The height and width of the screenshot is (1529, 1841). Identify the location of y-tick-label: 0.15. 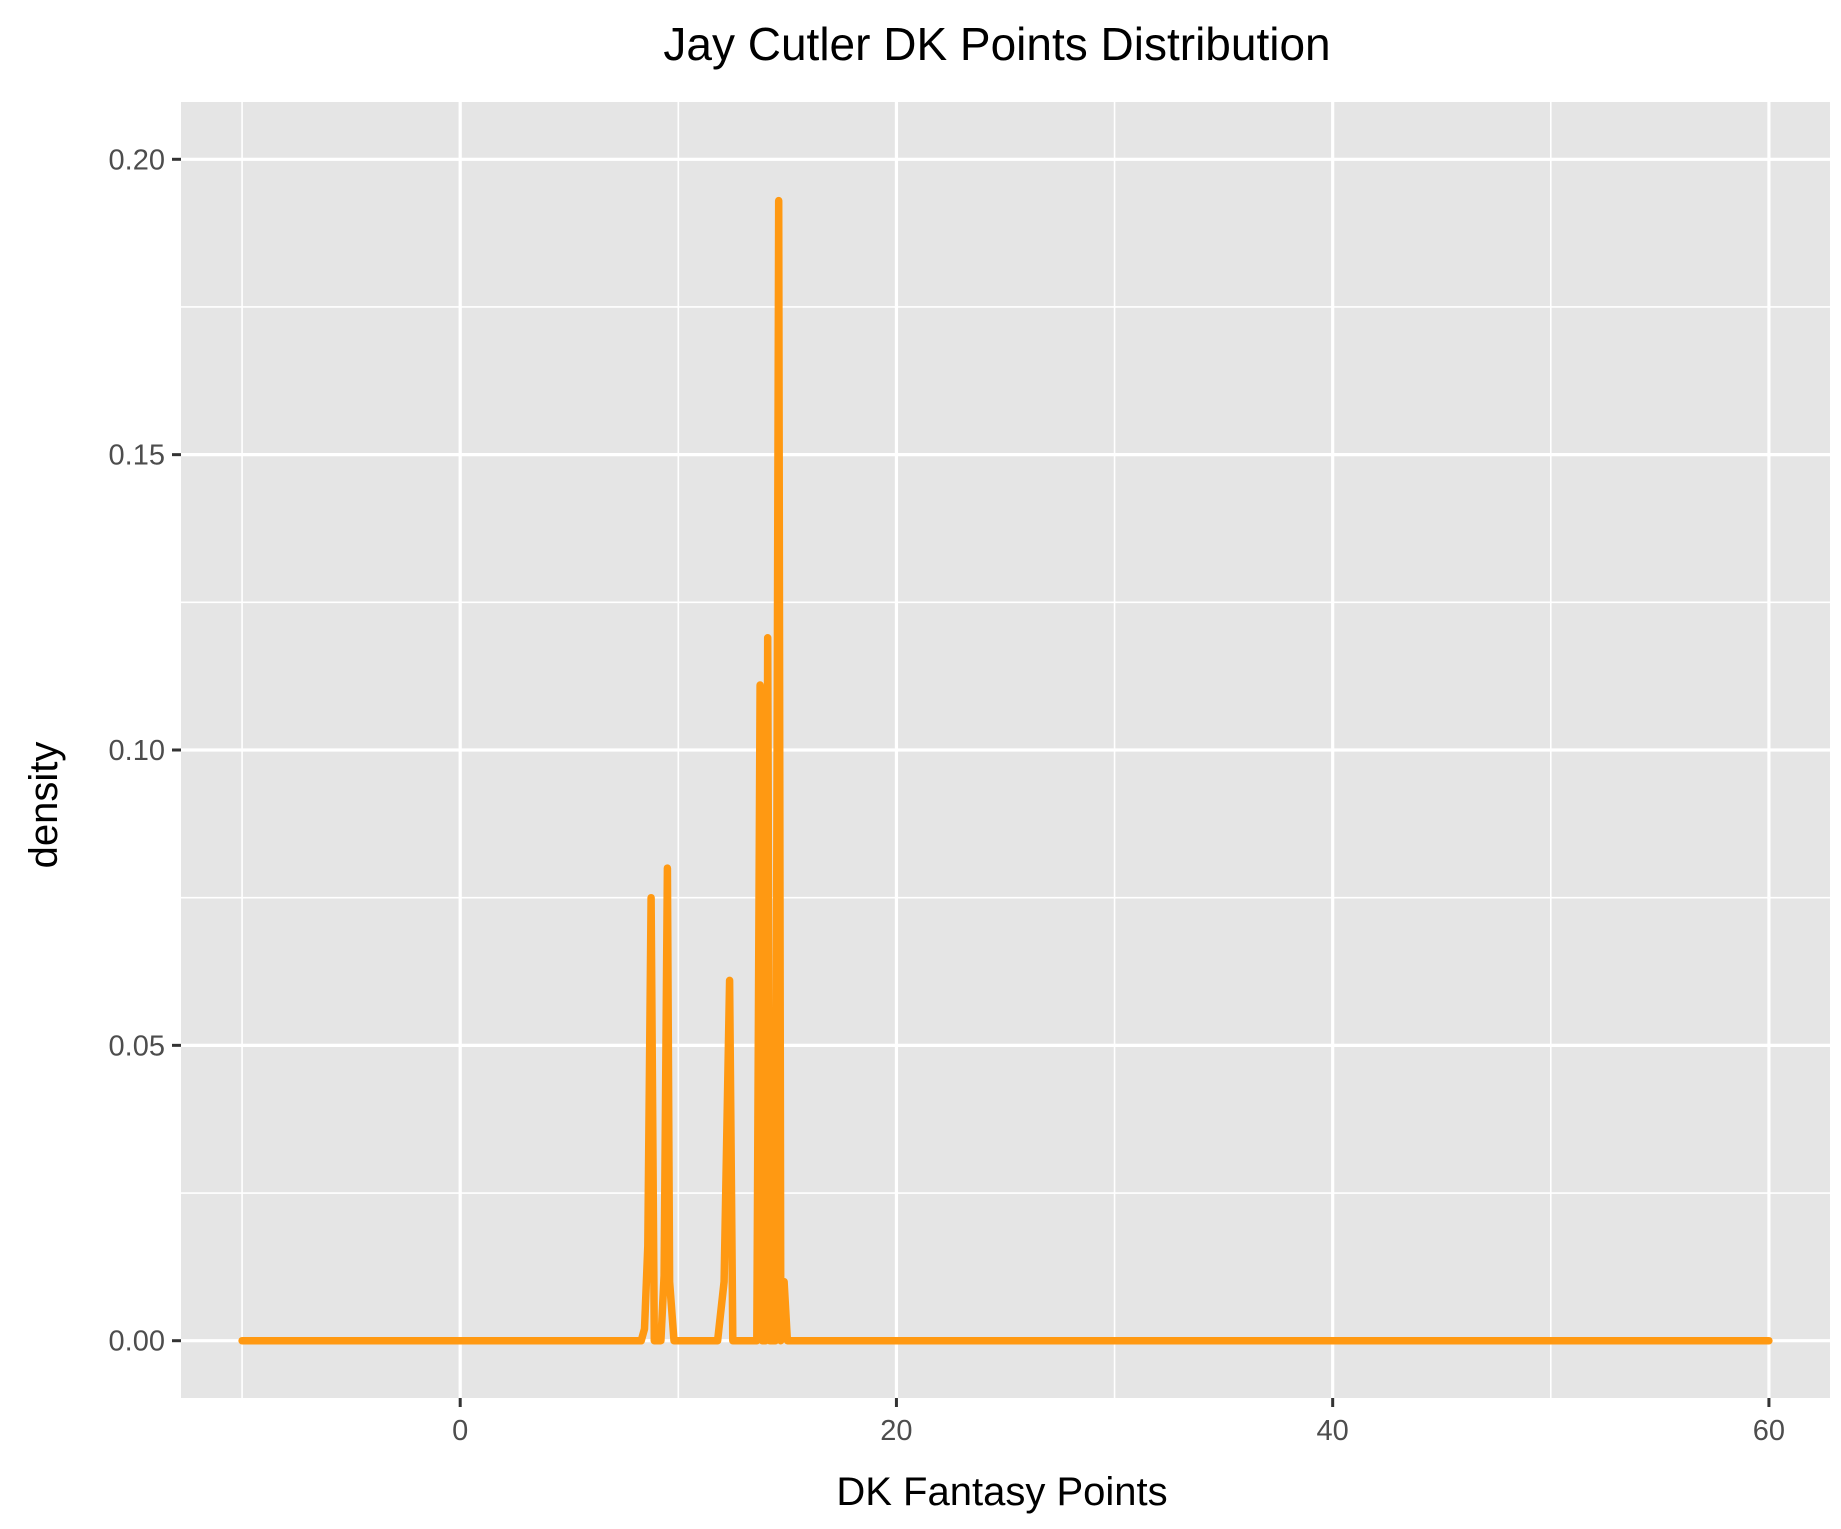
(137, 456).